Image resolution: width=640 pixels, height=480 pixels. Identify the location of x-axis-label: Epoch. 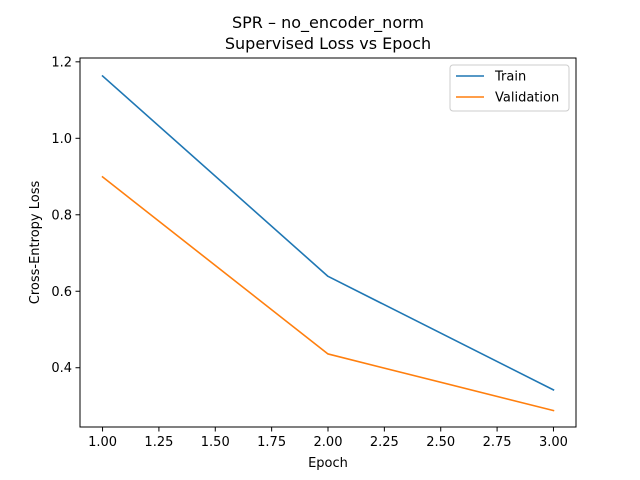
(328, 463).